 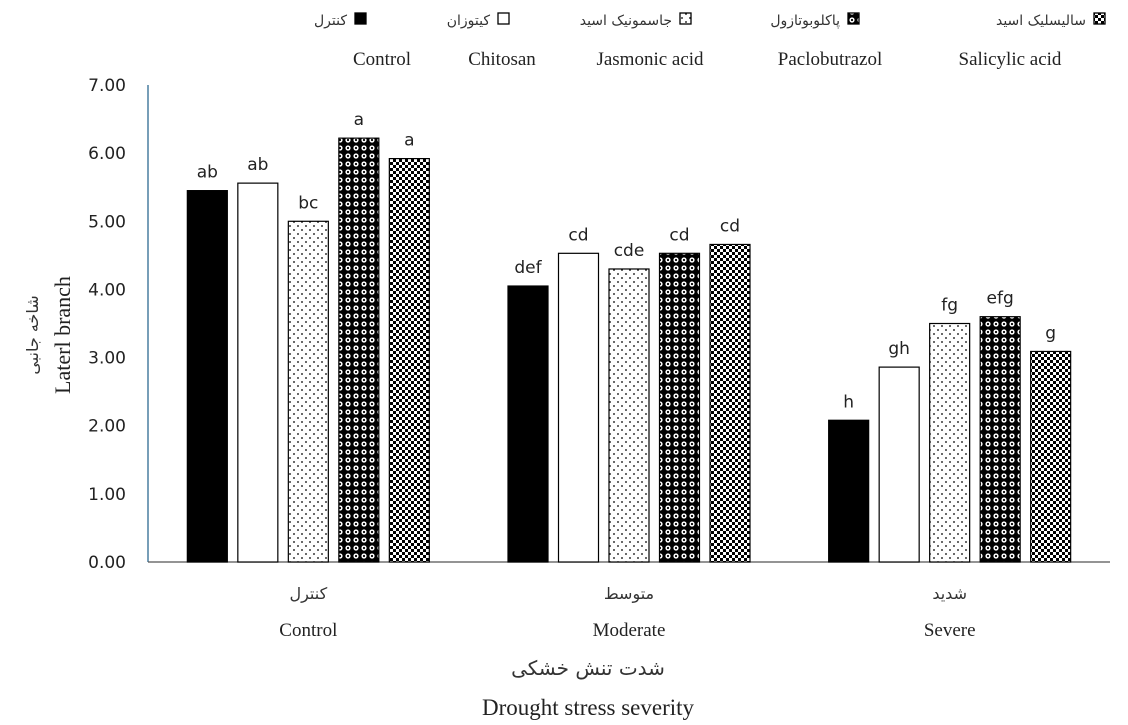 What do you see at coordinates (848, 402) in the screenshot?
I see `bar-data-label: h` at bounding box center [848, 402].